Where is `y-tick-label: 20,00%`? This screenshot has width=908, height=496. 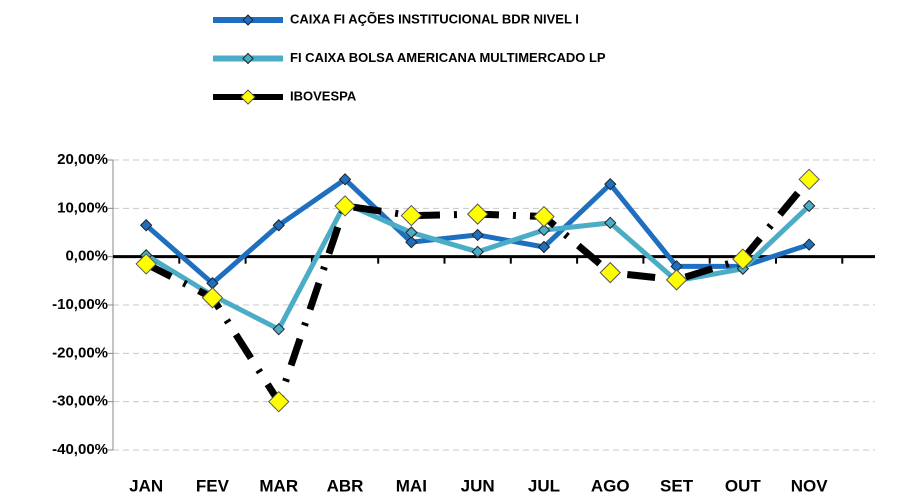
y-tick-label: 20,00% is located at coordinates (82, 159).